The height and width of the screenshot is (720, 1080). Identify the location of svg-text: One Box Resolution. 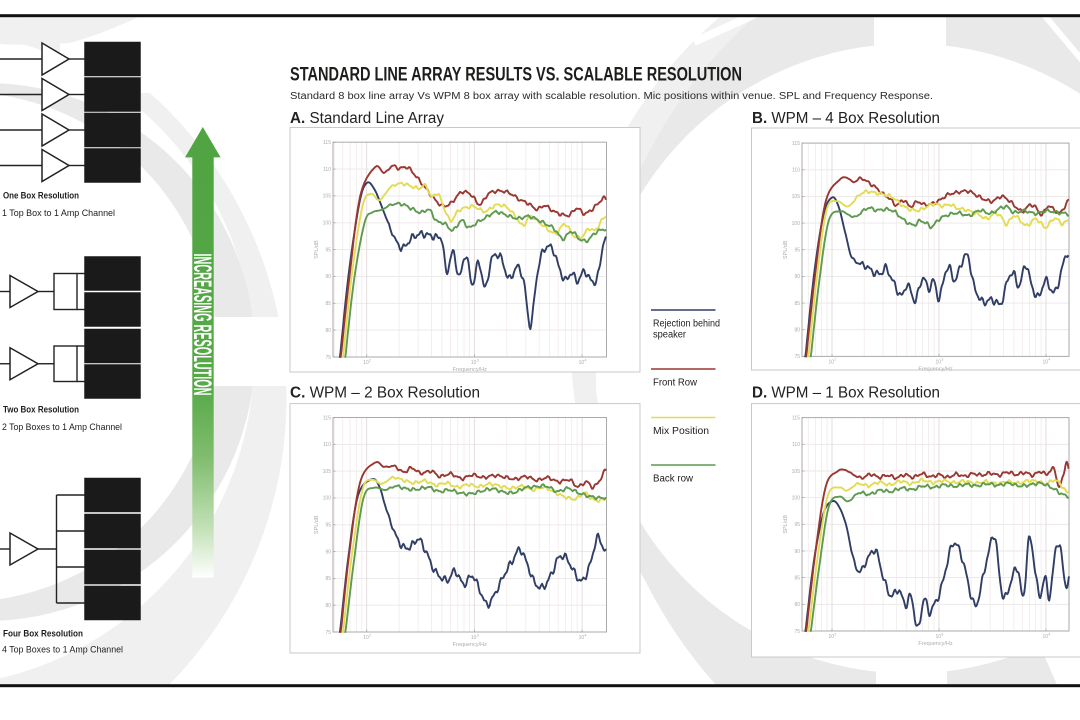
(41, 195).